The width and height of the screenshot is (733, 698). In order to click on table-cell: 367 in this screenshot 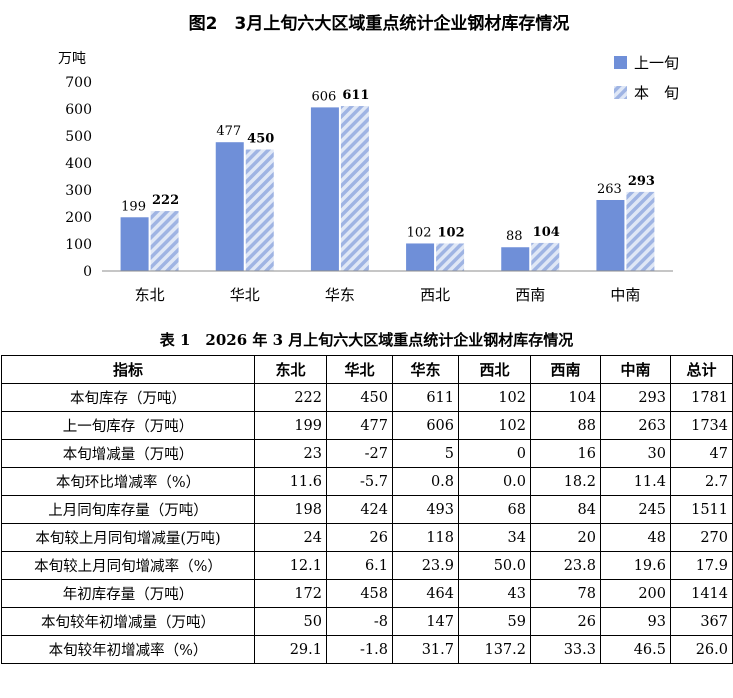, I will do `click(701, 621)`.